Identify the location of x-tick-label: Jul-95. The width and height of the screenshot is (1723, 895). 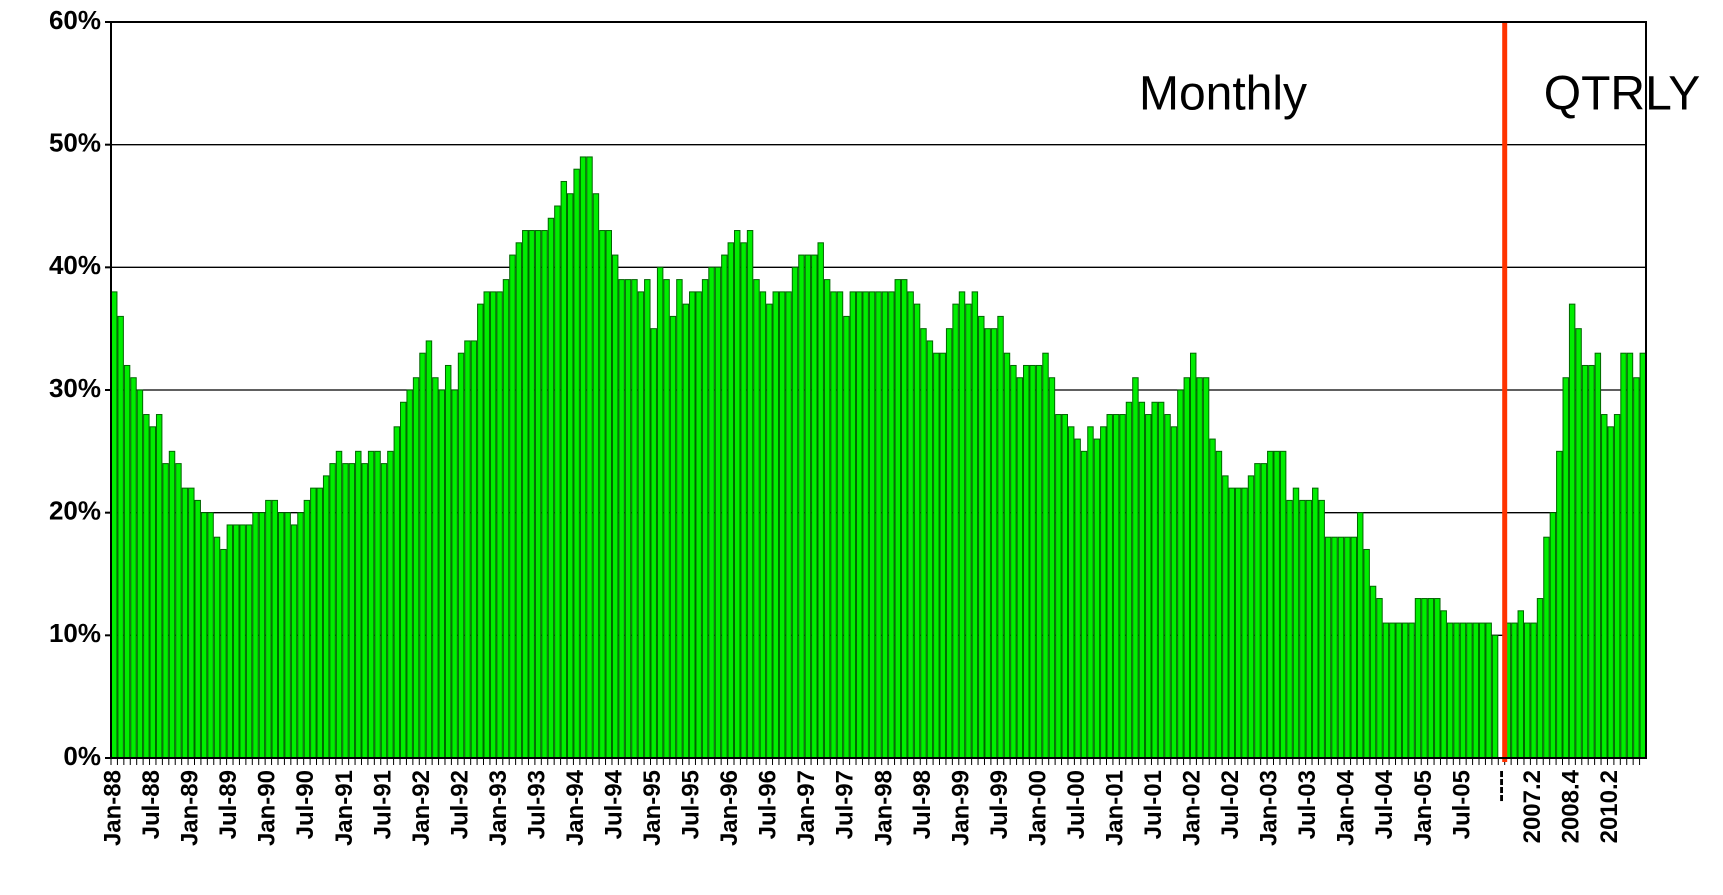
(691, 804).